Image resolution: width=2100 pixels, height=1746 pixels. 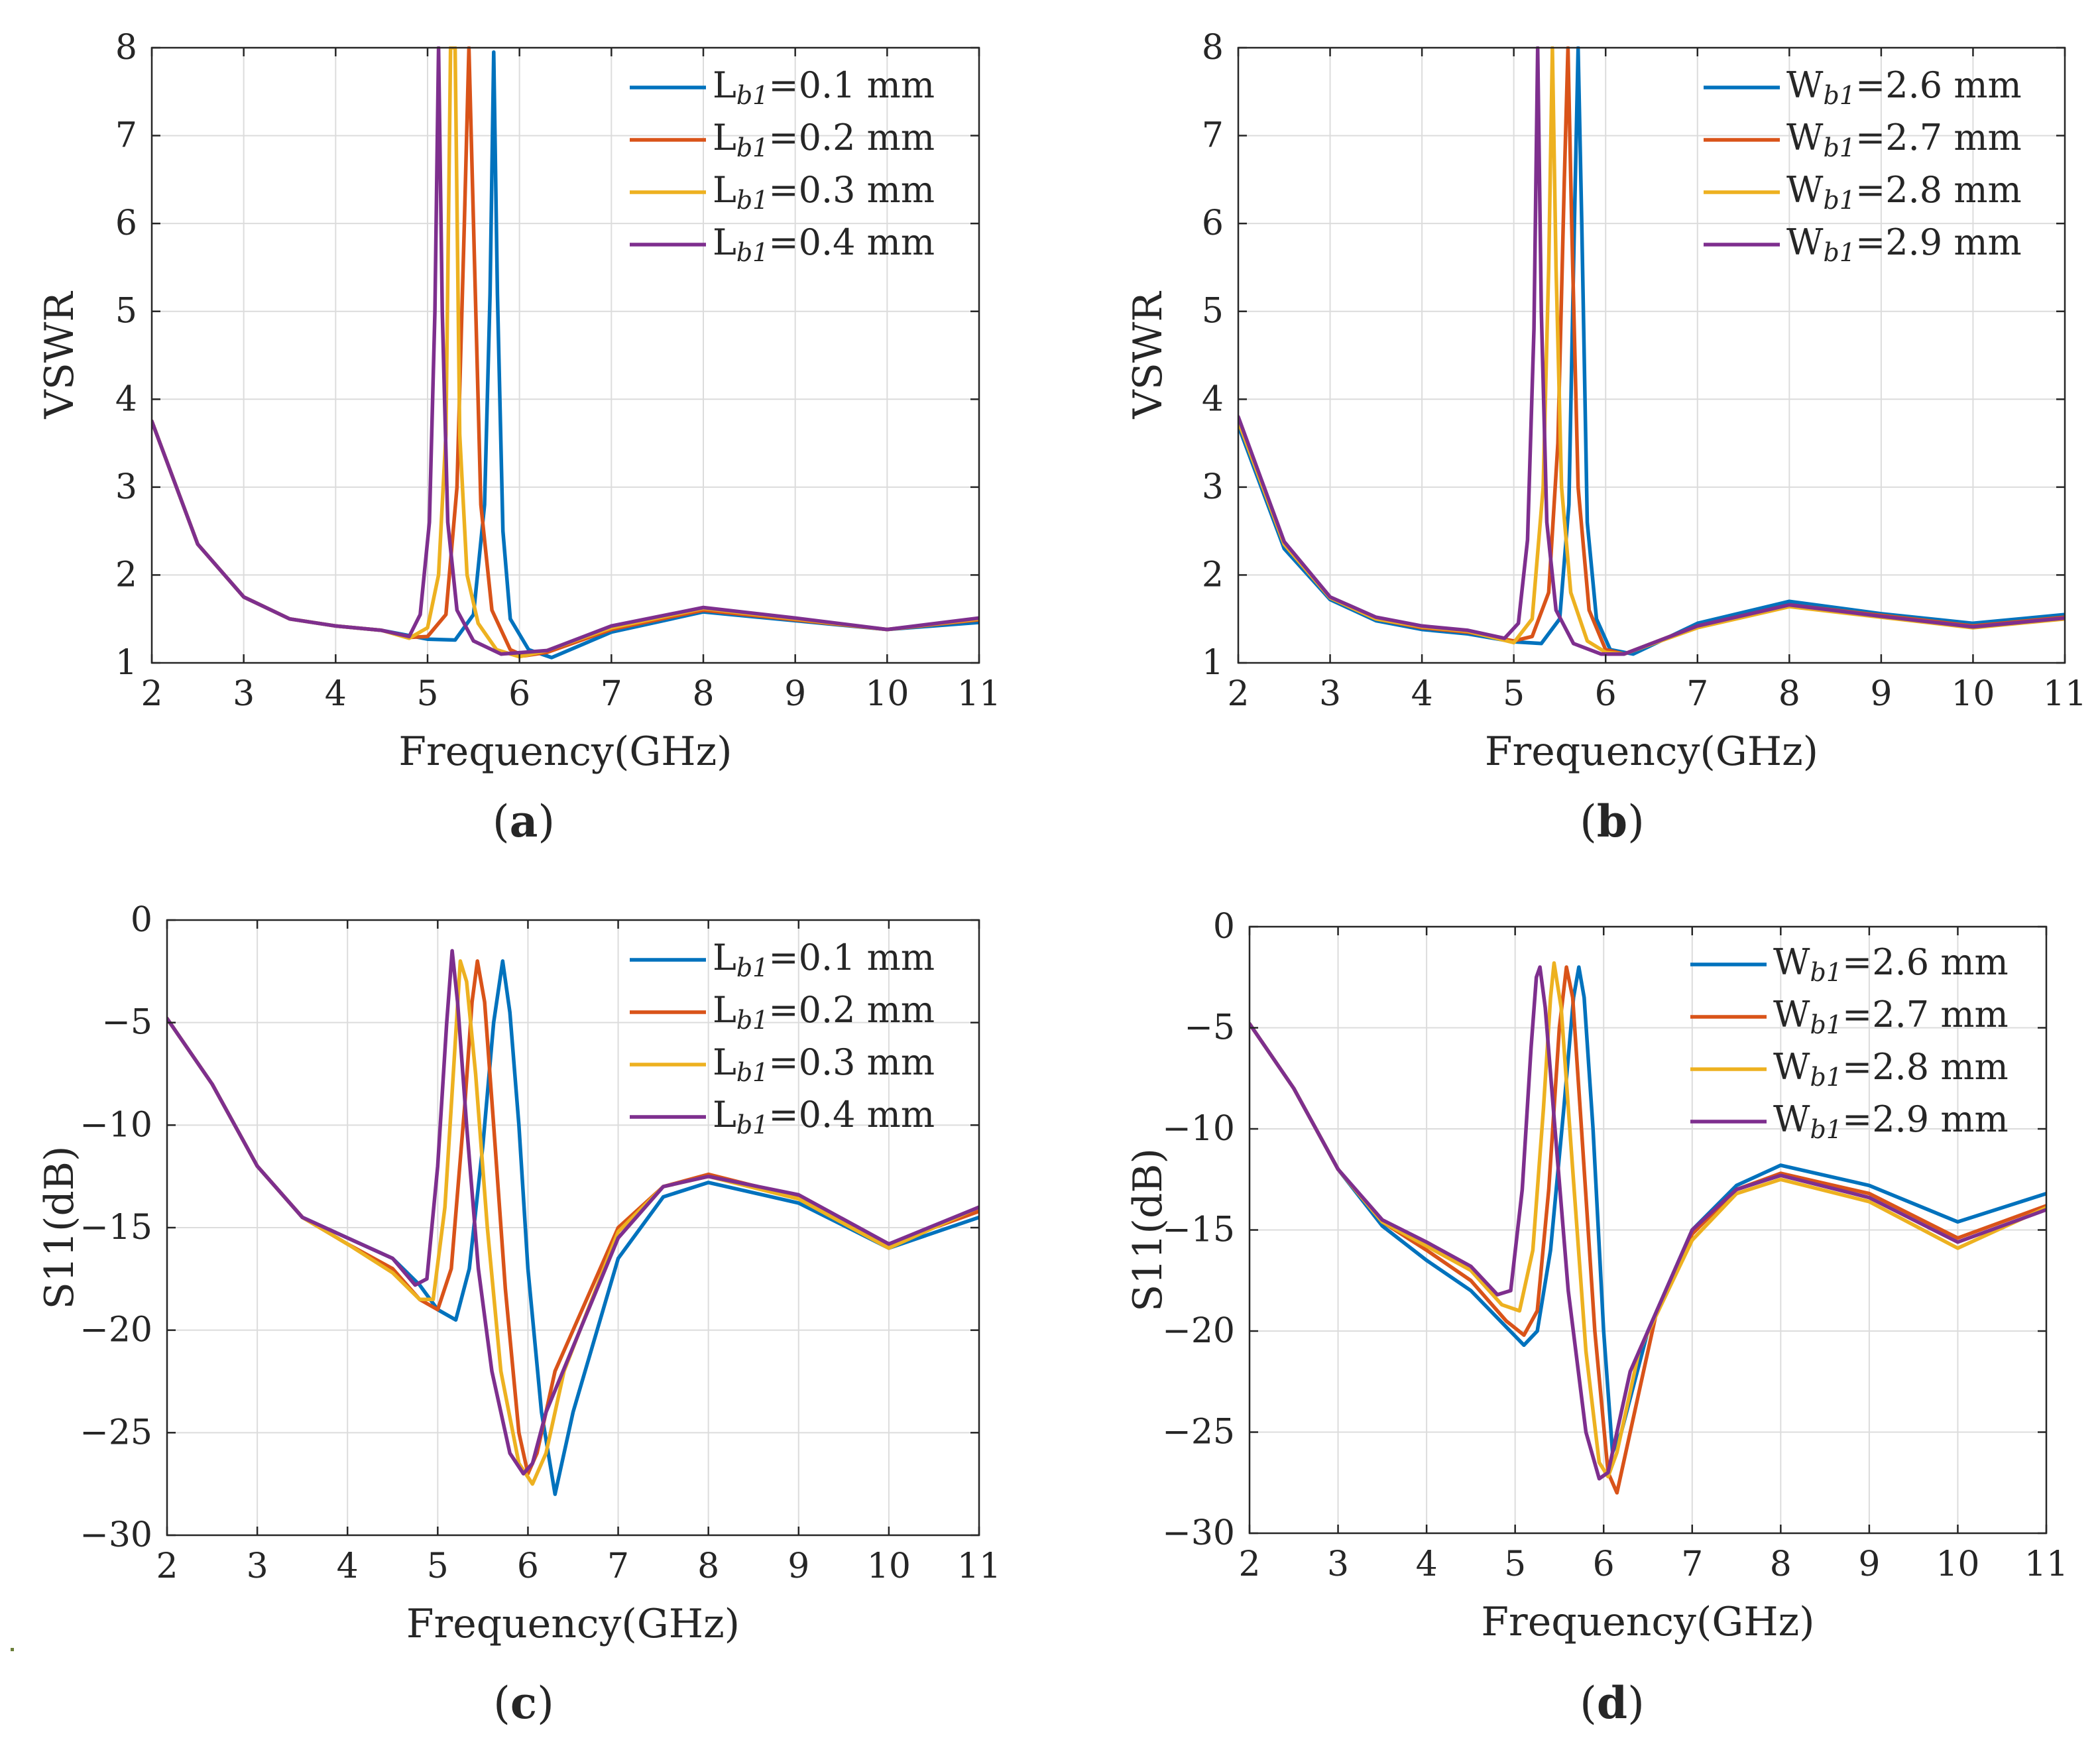 What do you see at coordinates (1213, 136) in the screenshot?
I see `y-tick-label: 7` at bounding box center [1213, 136].